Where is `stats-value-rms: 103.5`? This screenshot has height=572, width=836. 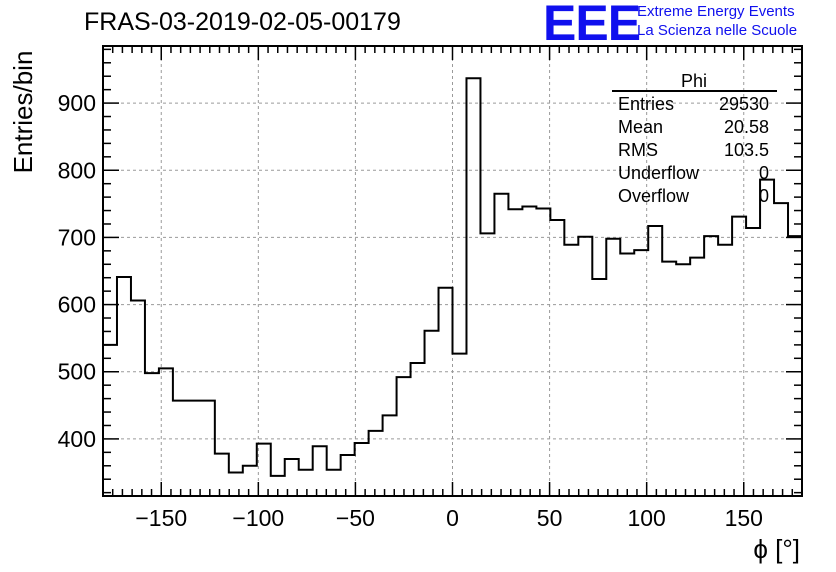 stats-value-rms: 103.5 is located at coordinates (746, 150).